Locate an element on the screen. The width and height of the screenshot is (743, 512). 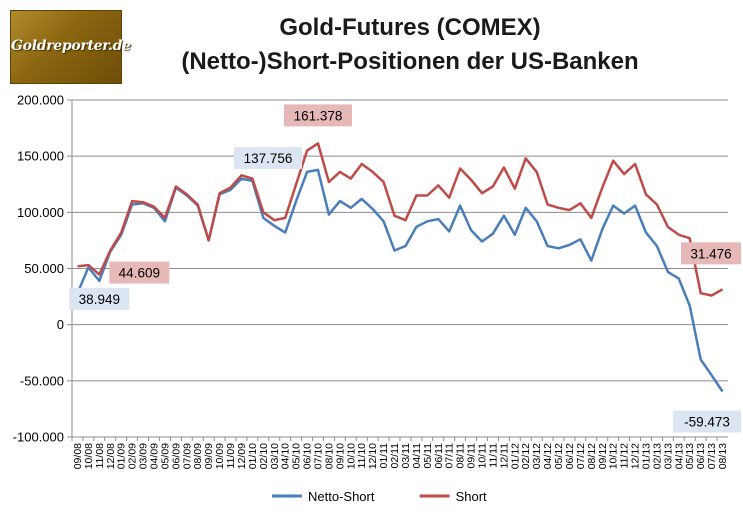
x-tick-label: 07/12 is located at coordinates (581, 456).